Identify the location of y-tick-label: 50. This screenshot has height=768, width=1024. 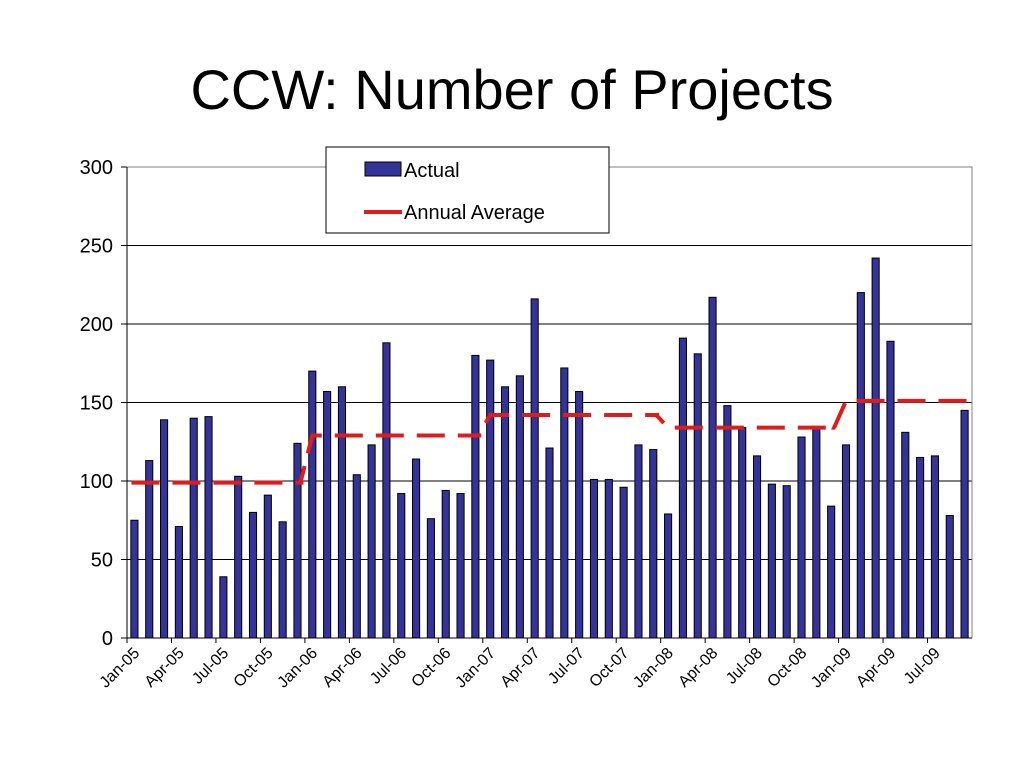
(102, 561).